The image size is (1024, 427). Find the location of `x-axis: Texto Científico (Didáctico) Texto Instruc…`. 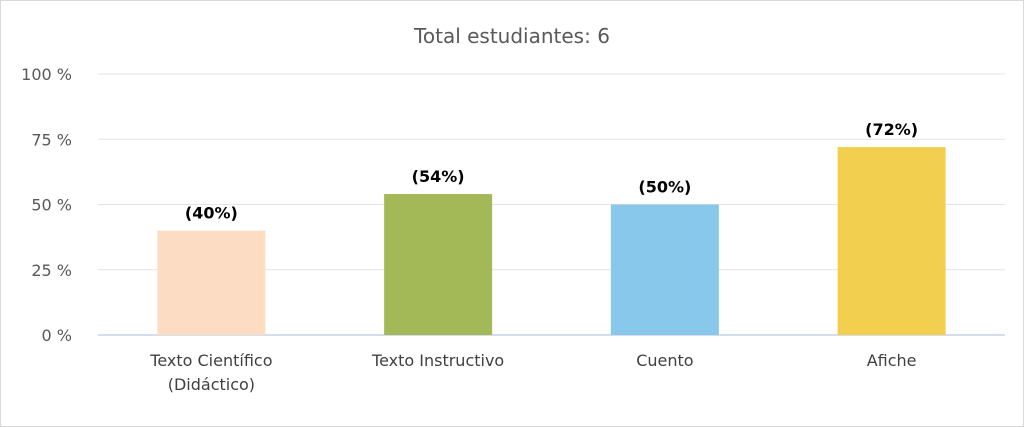

x-axis: Texto Científico (Didáctico) Texto Instruc… is located at coordinates (532, 372).